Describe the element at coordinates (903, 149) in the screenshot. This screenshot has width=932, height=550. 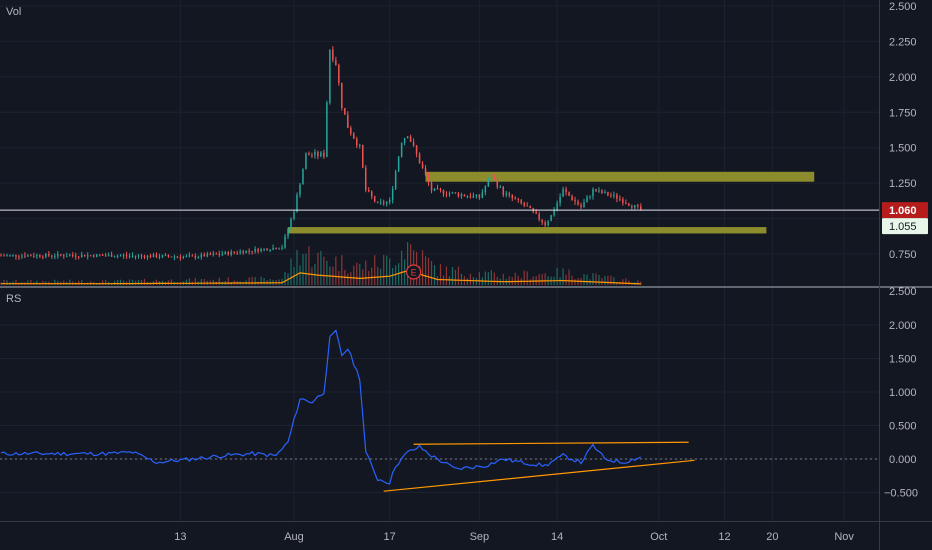
I see `price-tick-label: 1.500` at that location.